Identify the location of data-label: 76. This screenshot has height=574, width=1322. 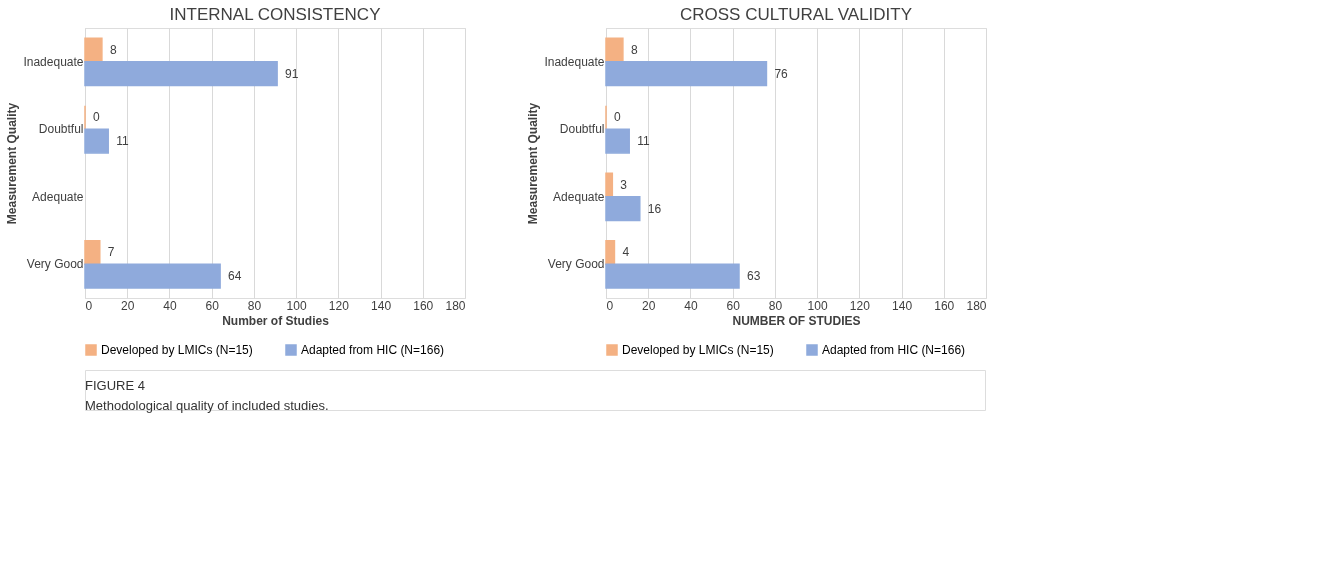
(781, 73).